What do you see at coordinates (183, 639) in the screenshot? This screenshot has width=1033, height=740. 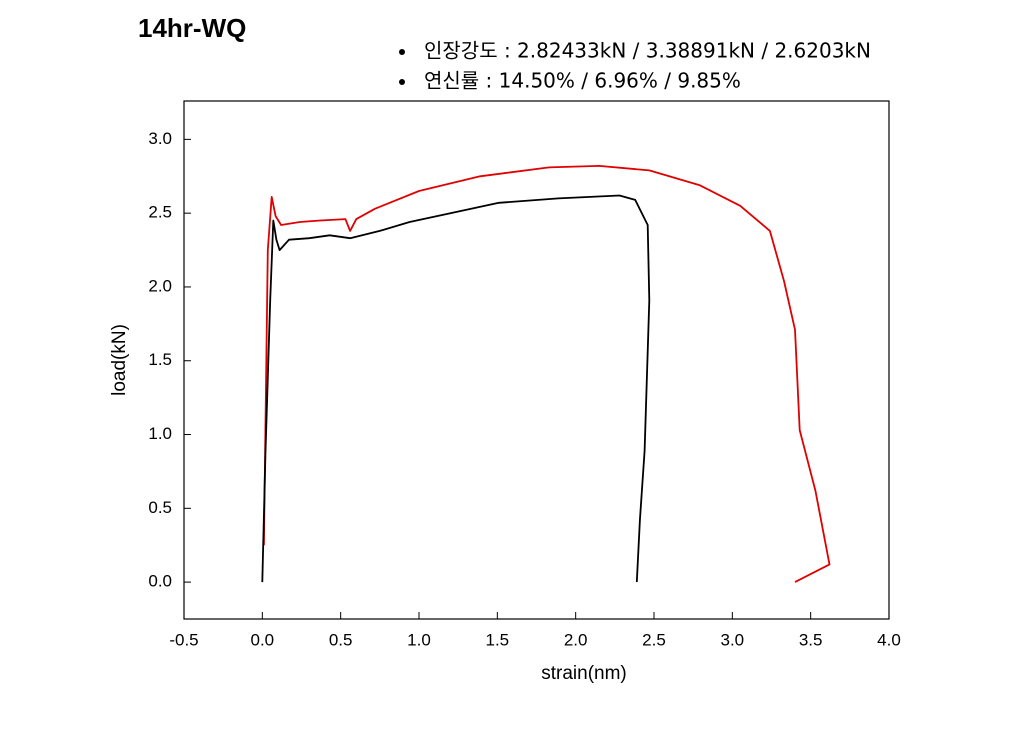 I see `x-tick-label: -0.5` at bounding box center [183, 639].